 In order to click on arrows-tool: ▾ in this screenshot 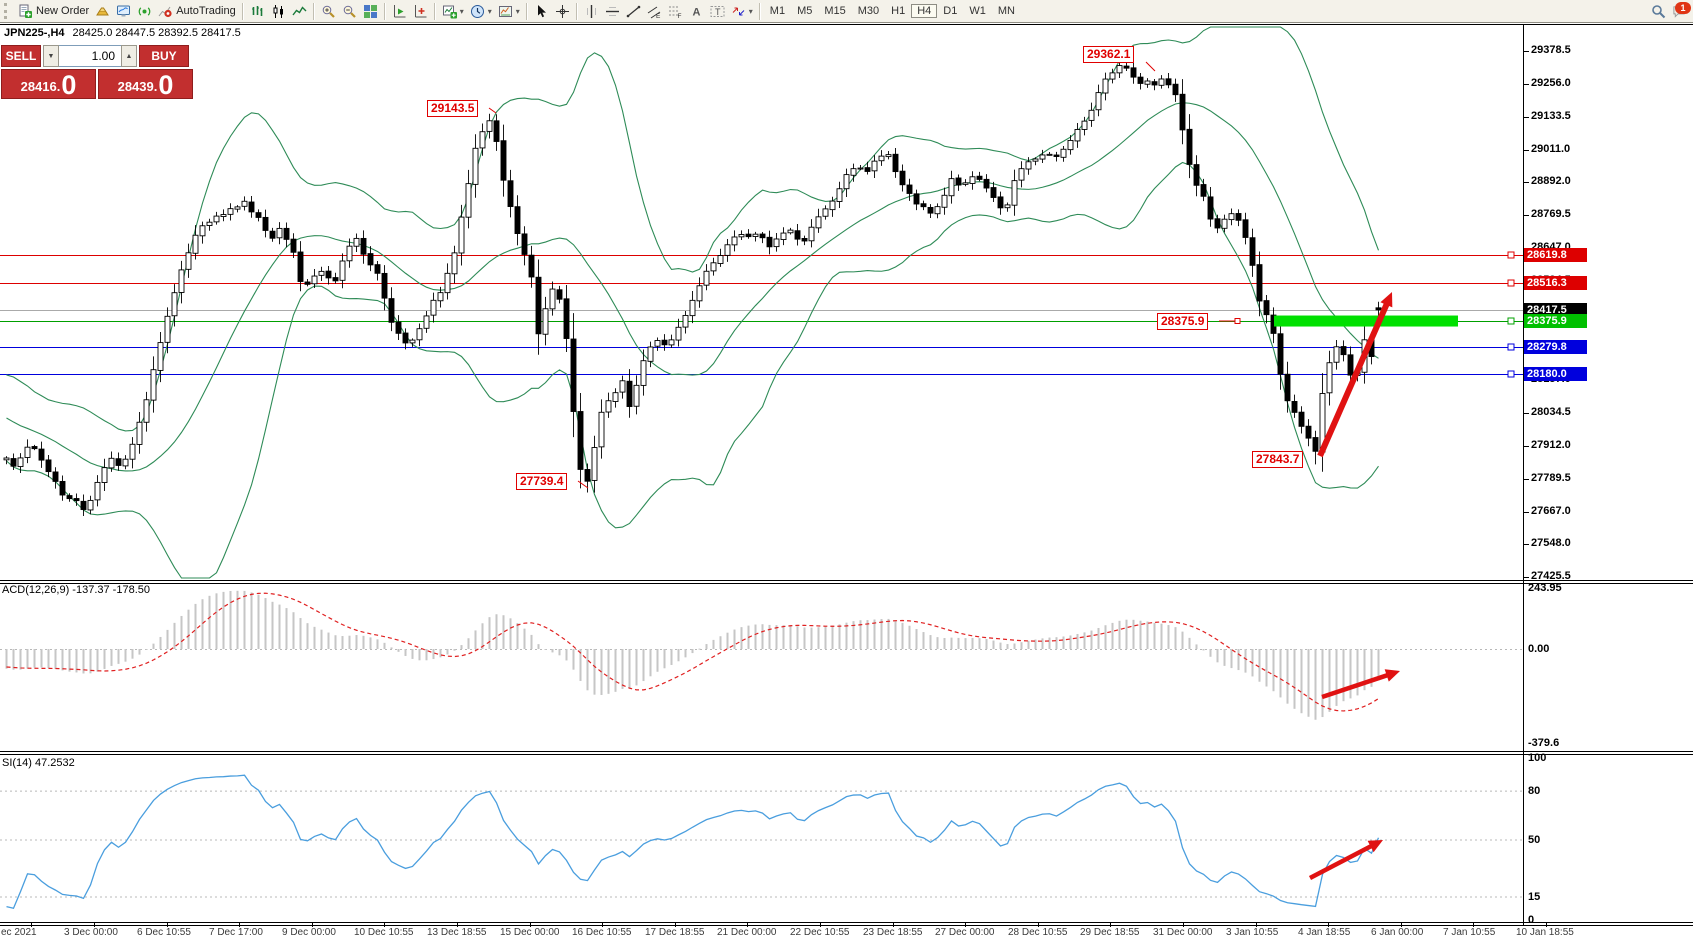, I will do `click(742, 11)`.